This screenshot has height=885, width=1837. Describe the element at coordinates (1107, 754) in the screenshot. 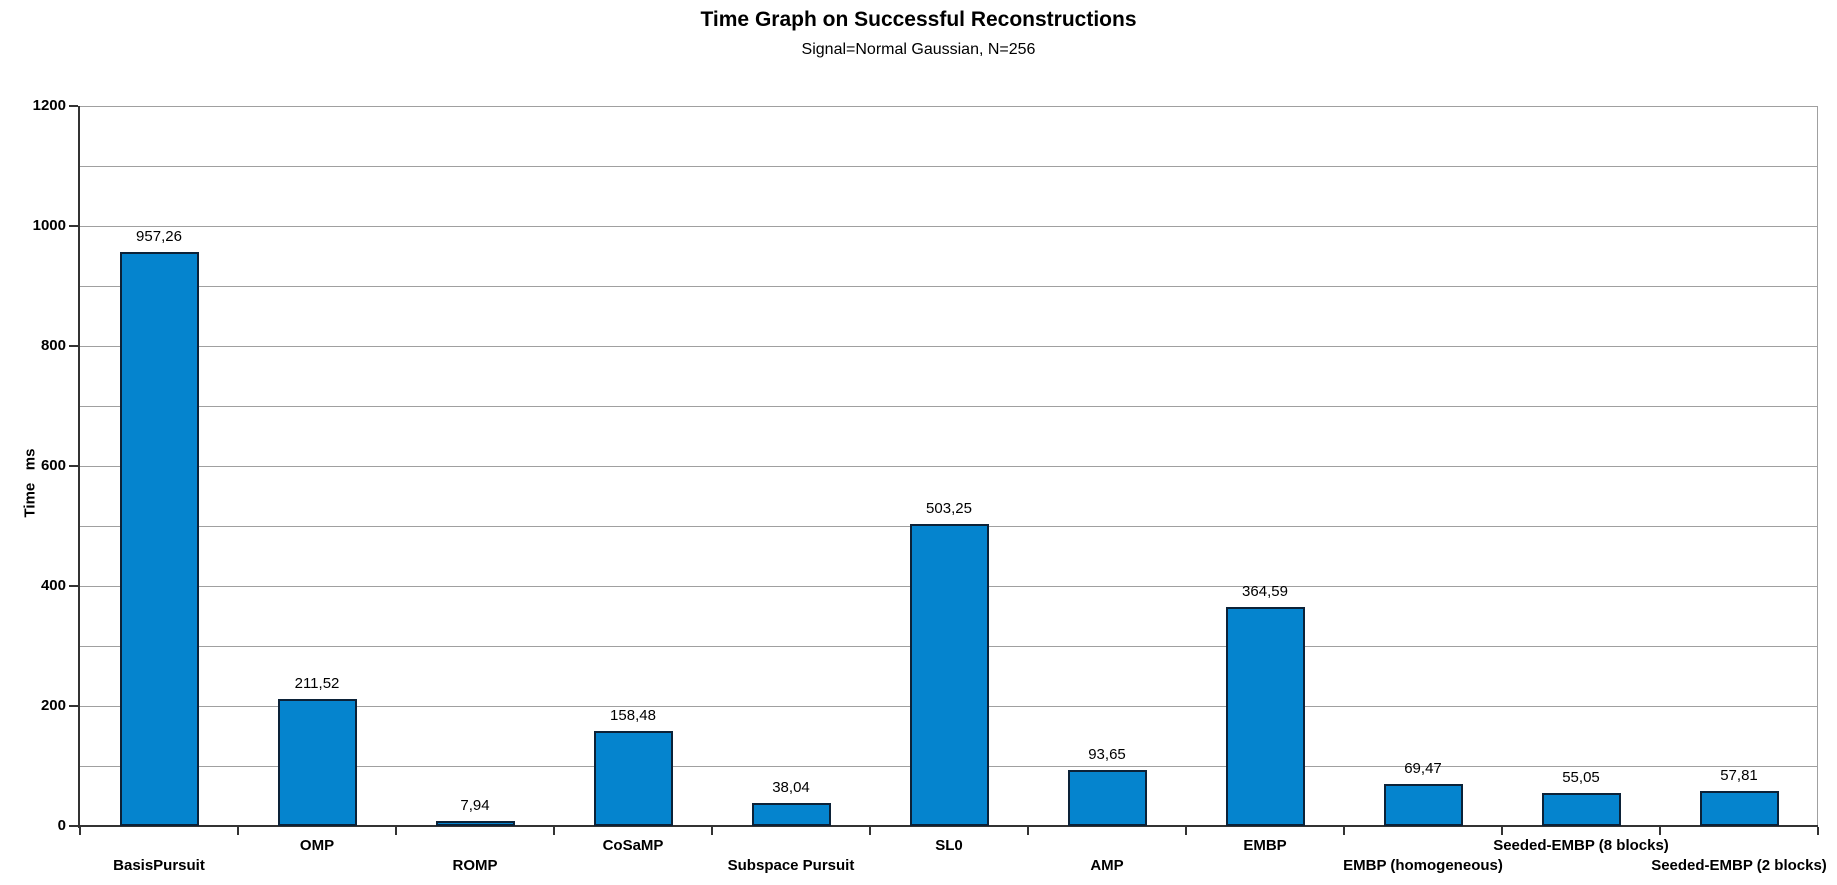

I see `bar-value-label: 93,65` at that location.